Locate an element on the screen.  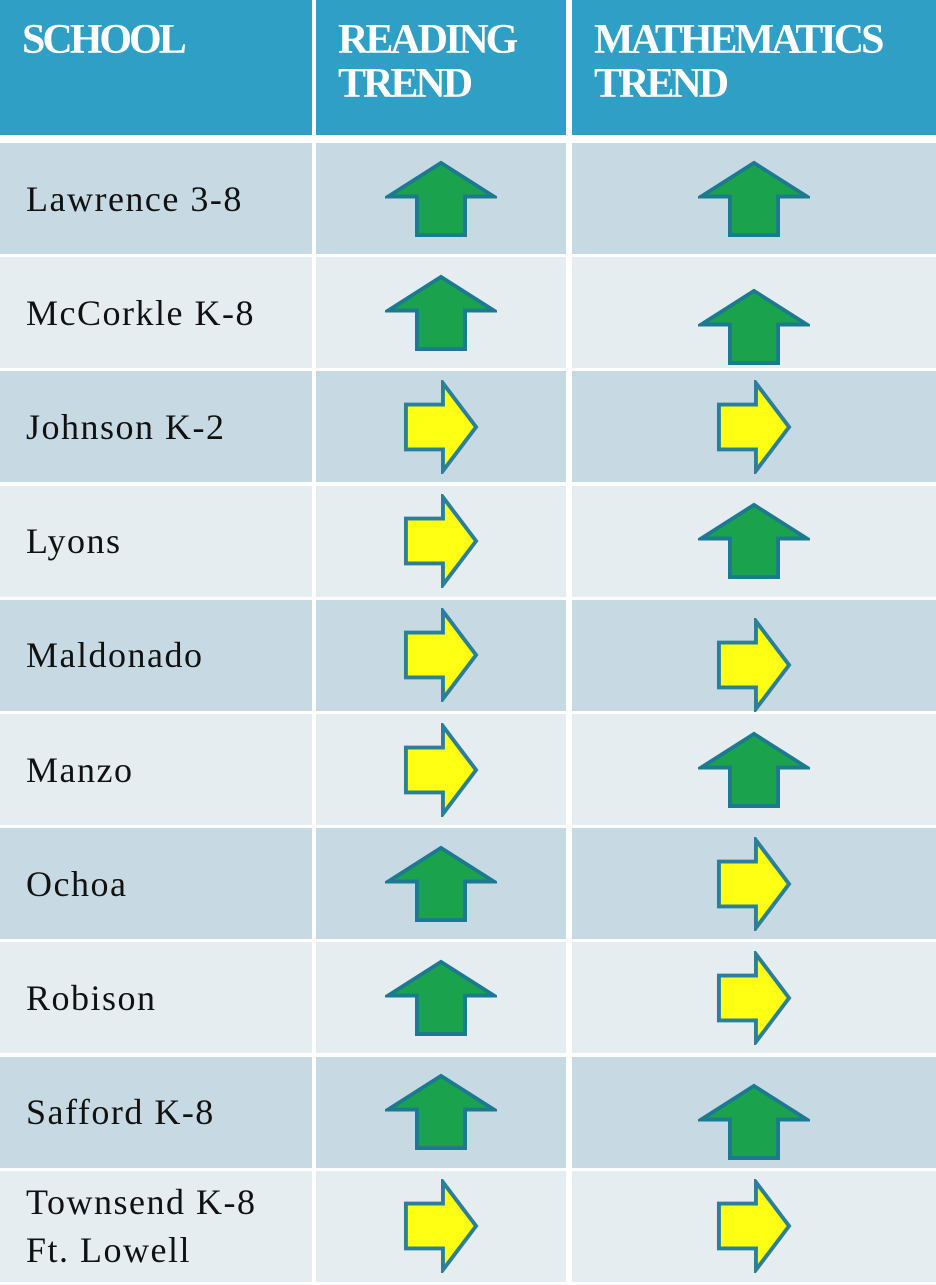
table-row: Robison is located at coordinates (468, 998).